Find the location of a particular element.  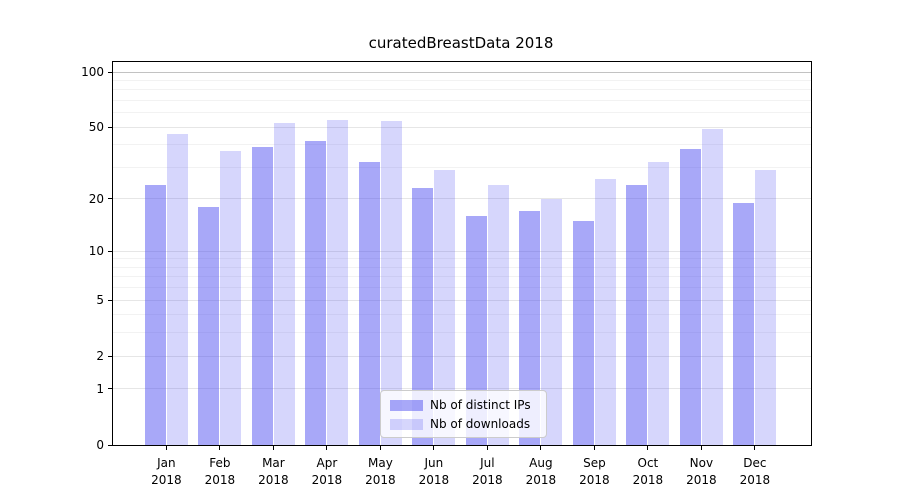

y-tick-label: 50 is located at coordinates (96, 127).